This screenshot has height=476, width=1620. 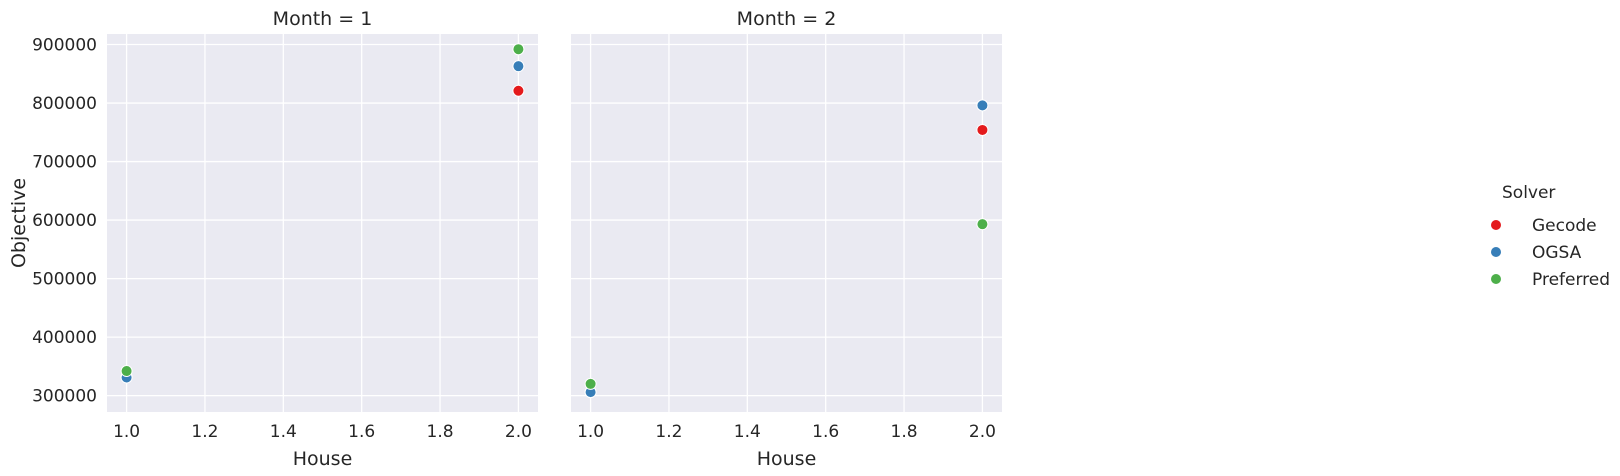 I want to click on y-tick-label: 800000, so click(x=64, y=104).